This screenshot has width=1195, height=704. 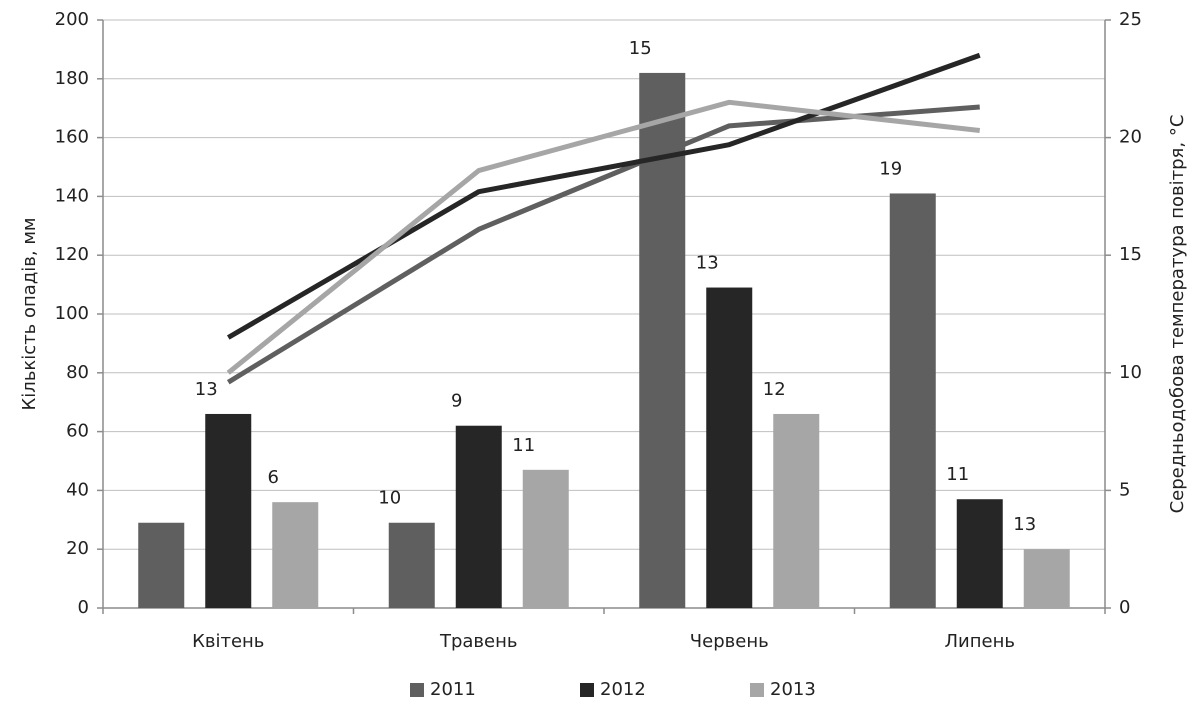 I want to click on y-tick-label: 40, so click(x=77, y=489).